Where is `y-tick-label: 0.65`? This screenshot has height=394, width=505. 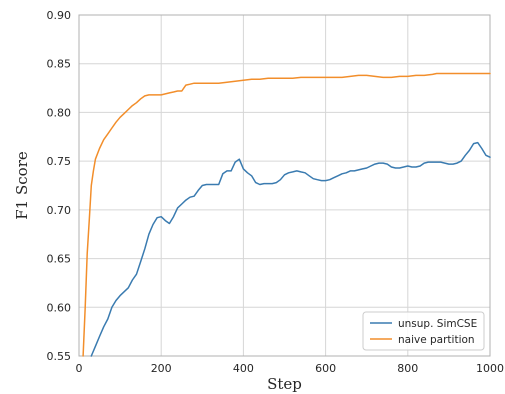 y-tick-label: 0.65 is located at coordinates (59, 259).